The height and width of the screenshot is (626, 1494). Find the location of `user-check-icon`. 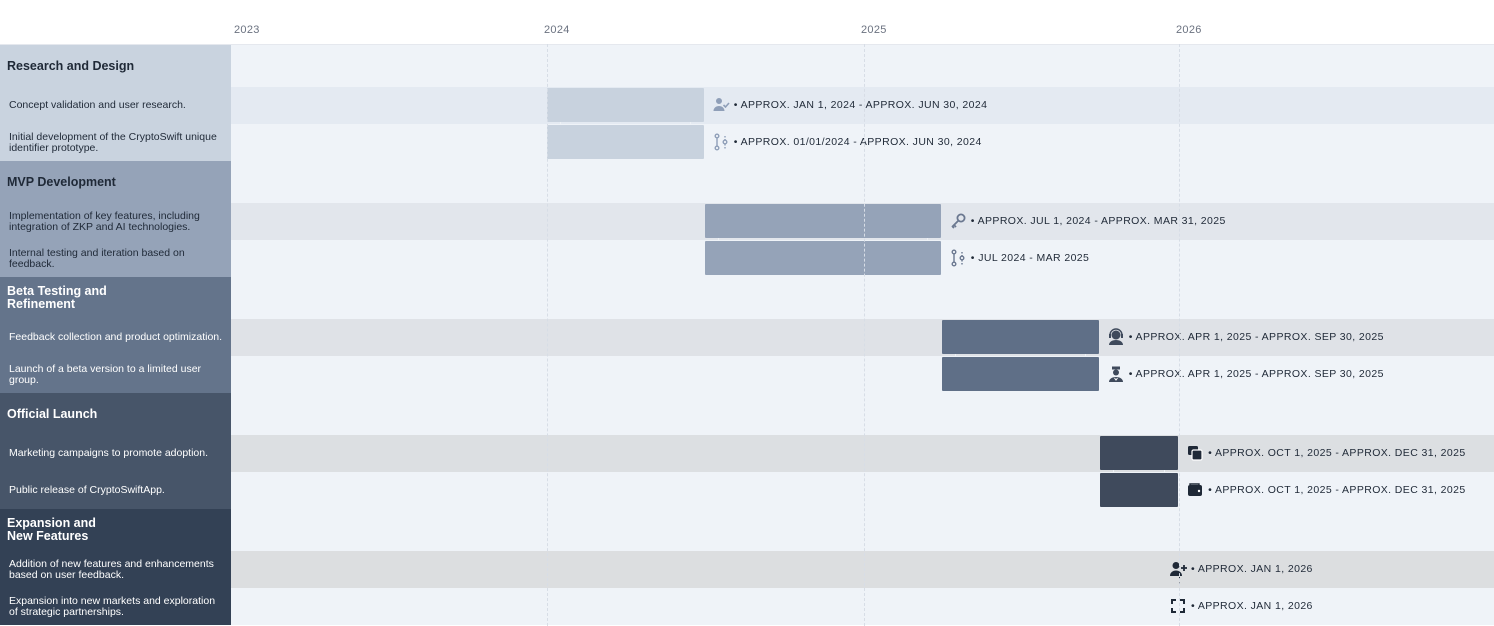

user-check-icon is located at coordinates (721, 105).